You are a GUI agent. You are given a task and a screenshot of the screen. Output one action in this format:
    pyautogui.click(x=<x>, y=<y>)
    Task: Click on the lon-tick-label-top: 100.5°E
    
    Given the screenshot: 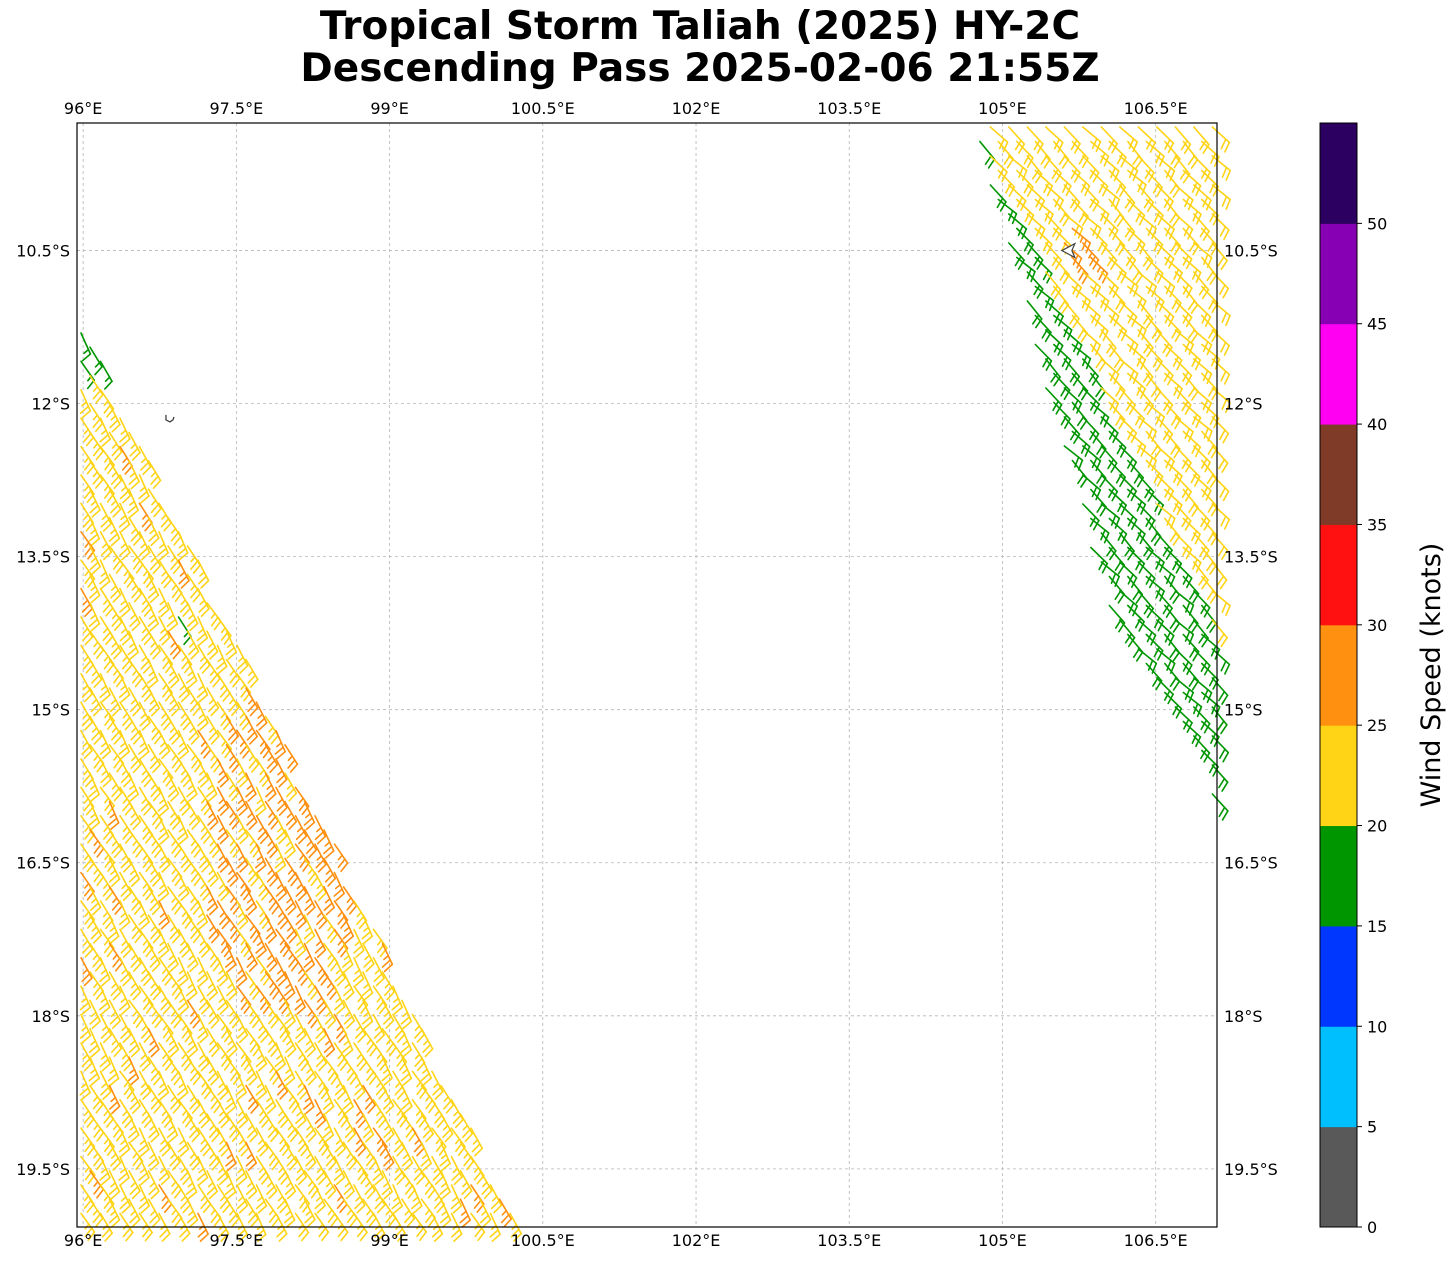 What is the action you would take?
    pyautogui.click(x=543, y=108)
    